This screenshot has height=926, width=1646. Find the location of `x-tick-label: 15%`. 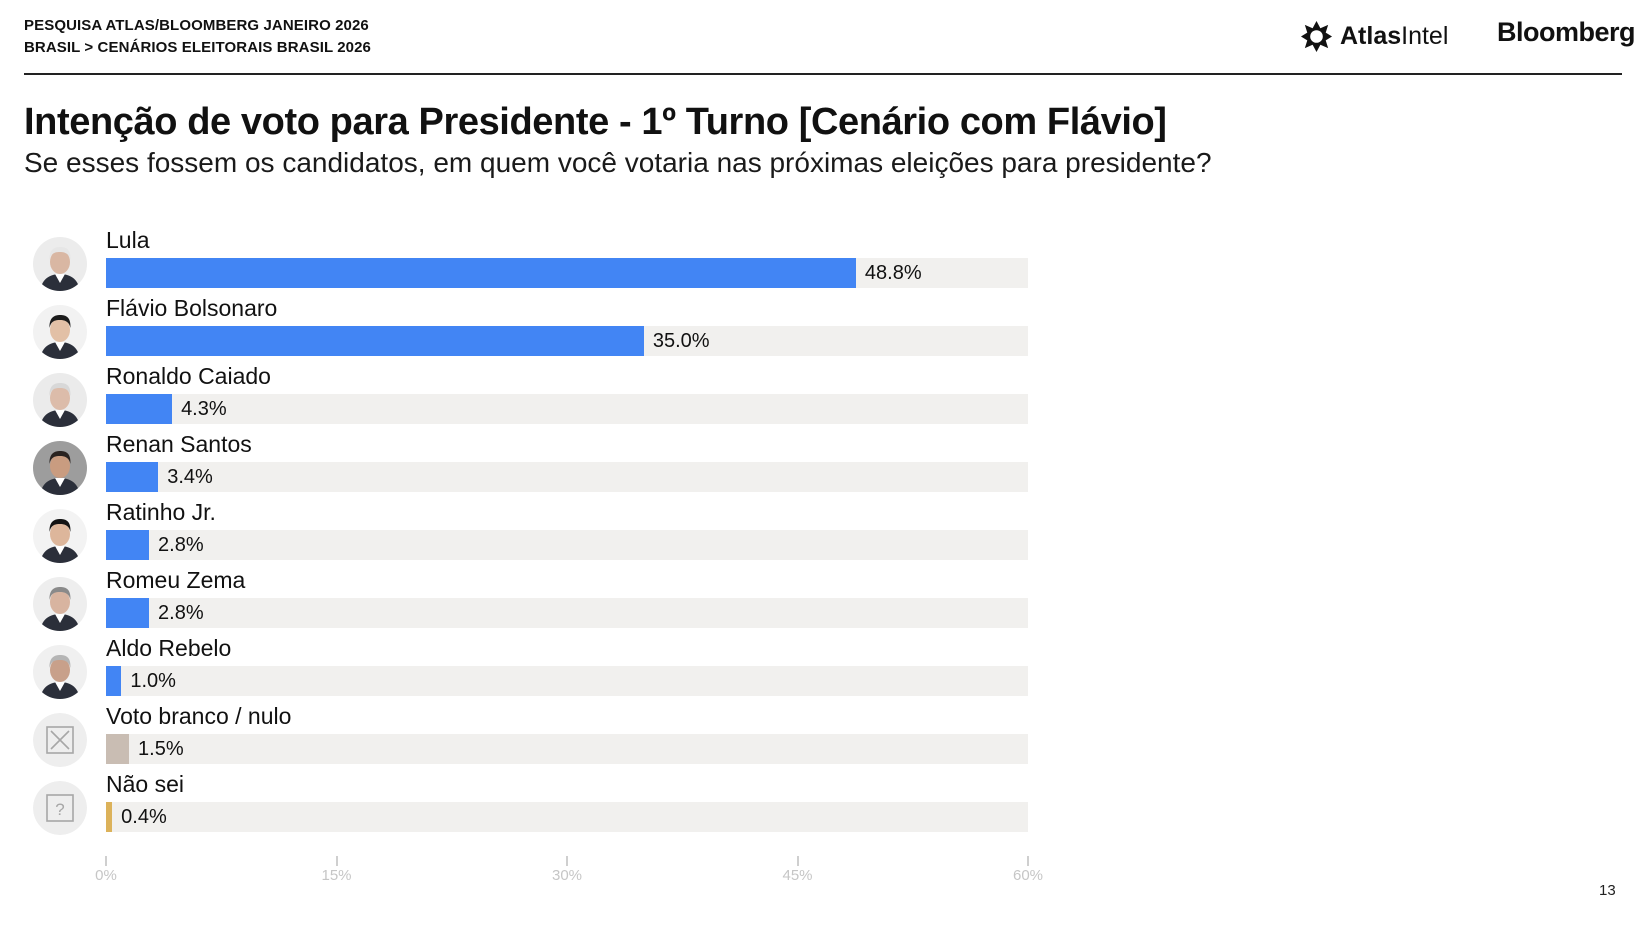

x-tick-label: 15% is located at coordinates (336, 875).